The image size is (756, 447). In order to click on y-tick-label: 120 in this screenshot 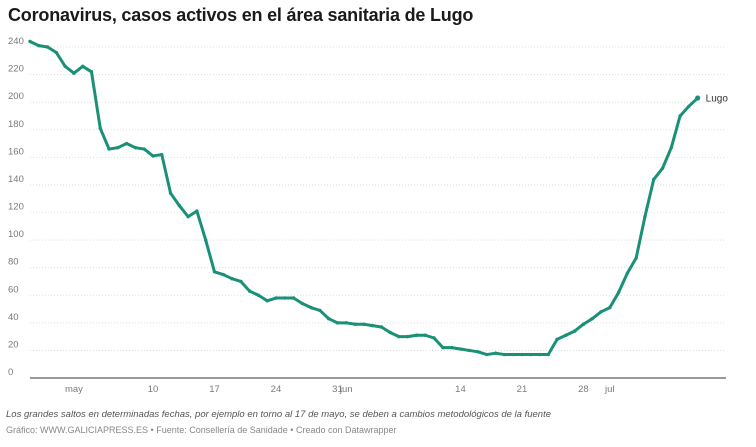, I will do `click(16, 207)`.